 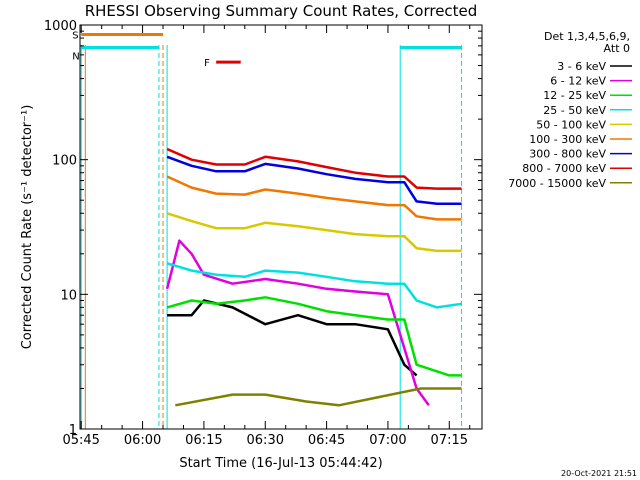 I want to click on y-tick-label: 1000, so click(x=60, y=26).